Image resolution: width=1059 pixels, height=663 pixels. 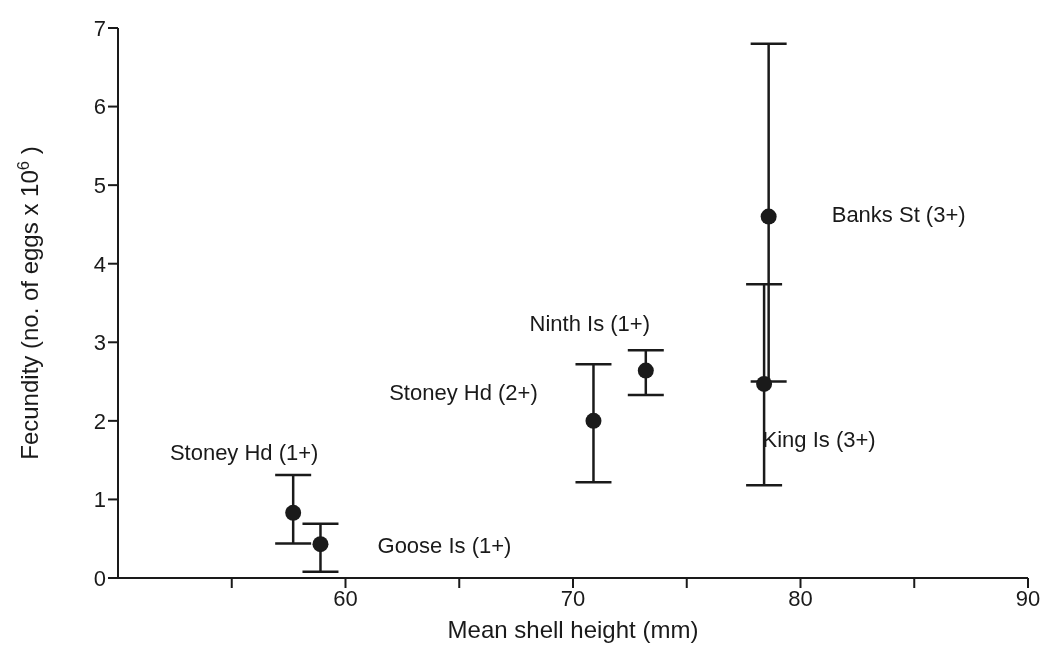 I want to click on x-tick-label: 70, so click(x=573, y=598).